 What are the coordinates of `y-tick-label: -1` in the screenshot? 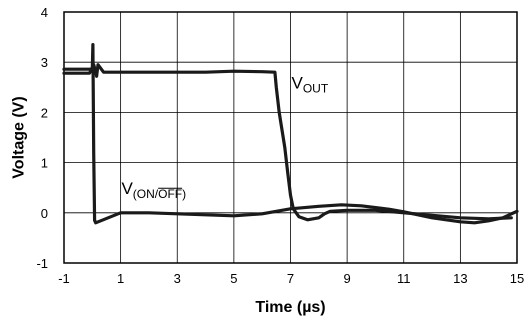 It's located at (42, 263).